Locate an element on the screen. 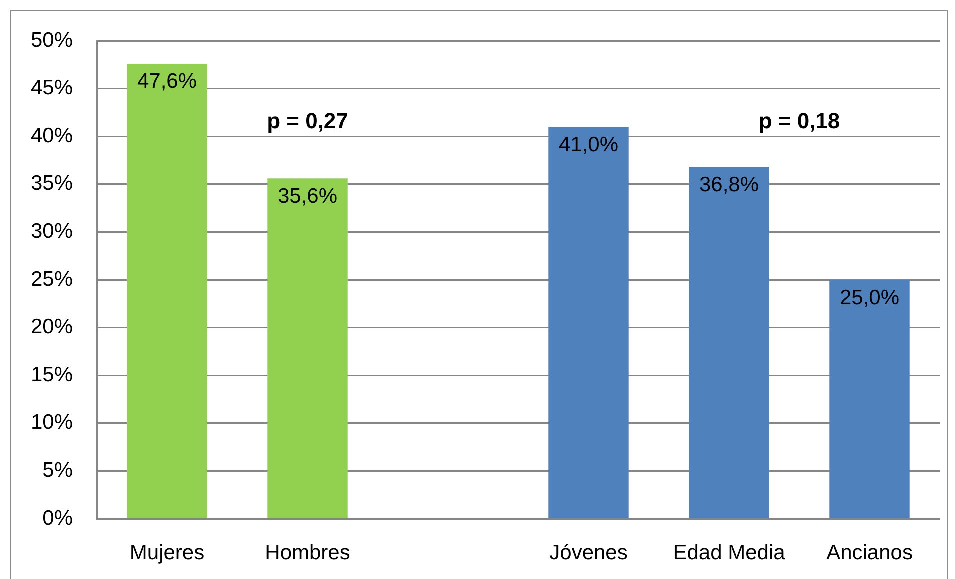 The width and height of the screenshot is (955, 579). annotation: p = 0,18 is located at coordinates (799, 121).